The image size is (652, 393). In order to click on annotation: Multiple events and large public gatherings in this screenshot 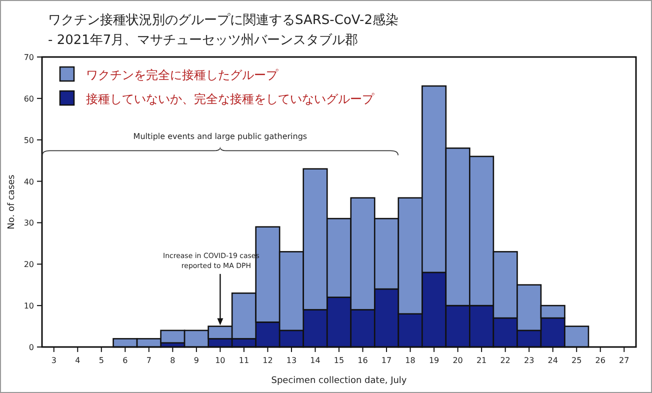, I will do `click(220, 137)`.